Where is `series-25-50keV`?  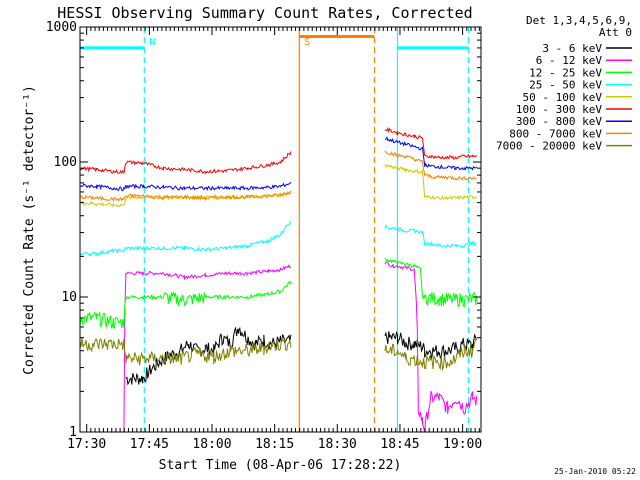
series-25-50keV is located at coordinates (278, 239).